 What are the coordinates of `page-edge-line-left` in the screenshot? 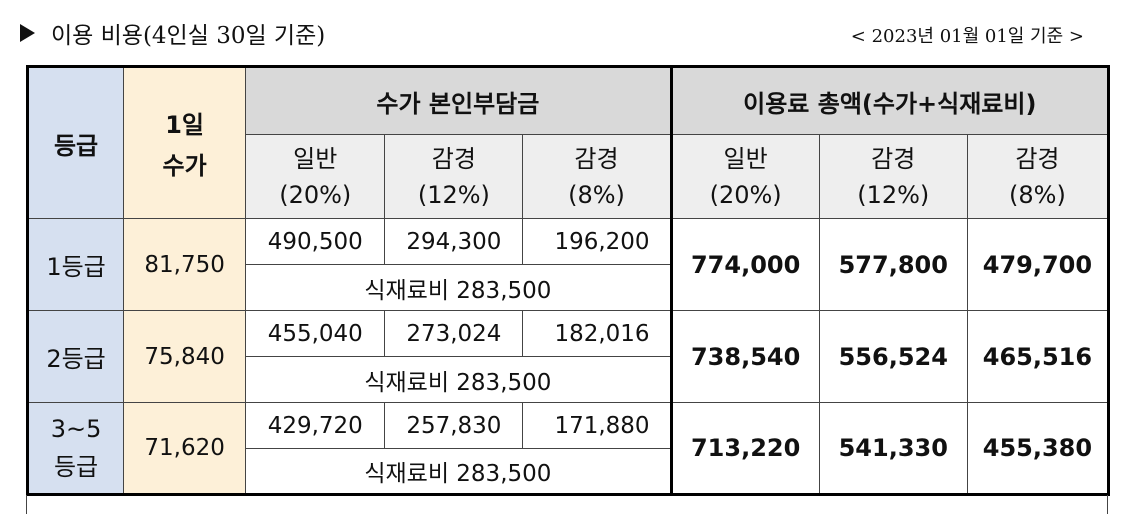 It's located at (26, 504).